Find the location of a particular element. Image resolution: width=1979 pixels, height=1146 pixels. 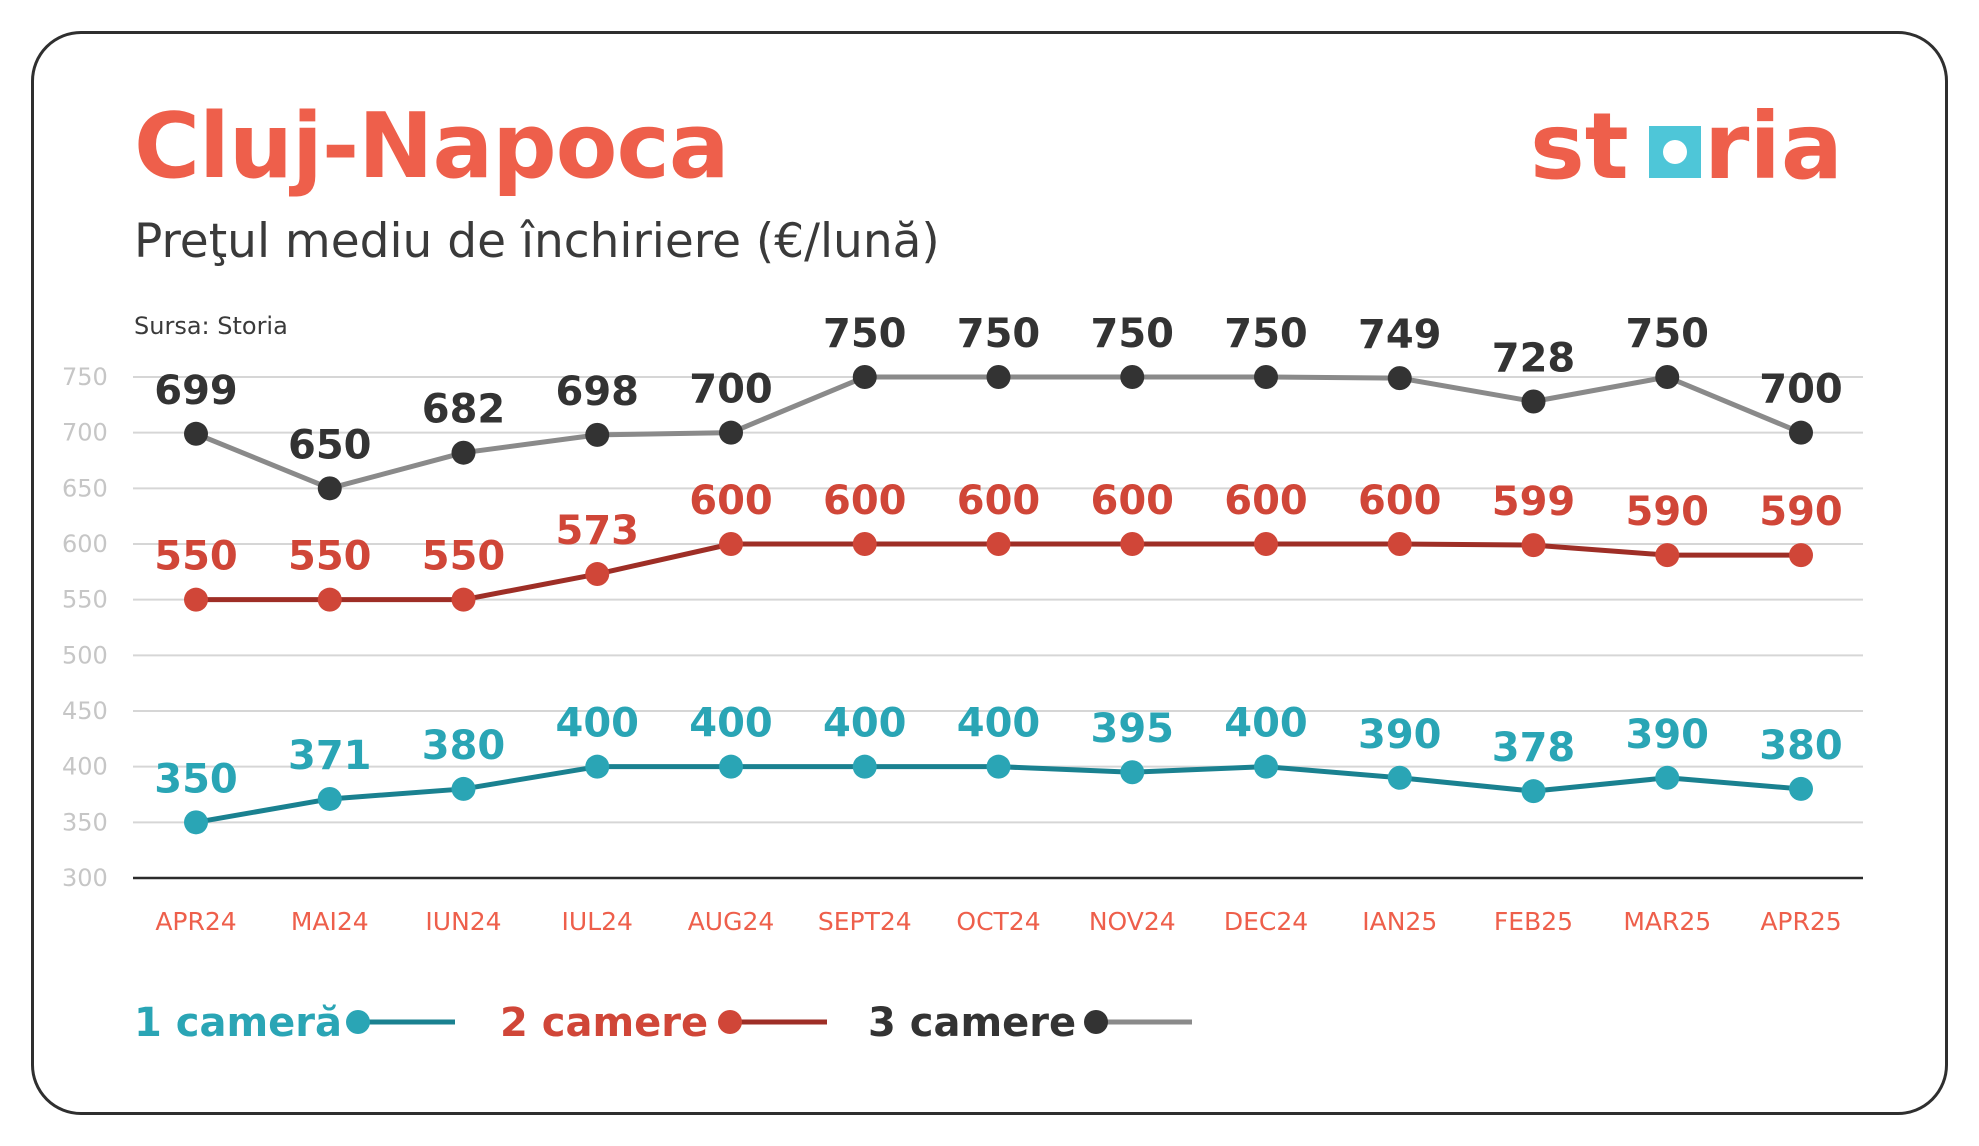

y-tick-label: 450 is located at coordinates (85, 711).